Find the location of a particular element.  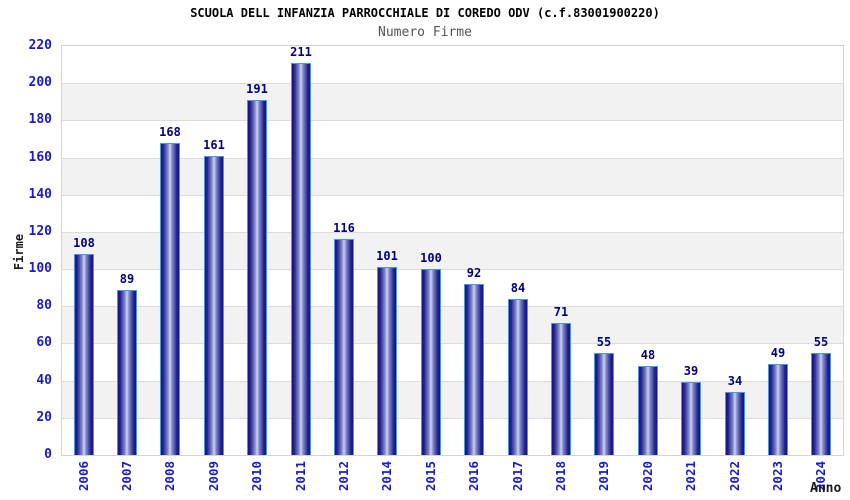

y-tick-label: 120 is located at coordinates (40, 231).